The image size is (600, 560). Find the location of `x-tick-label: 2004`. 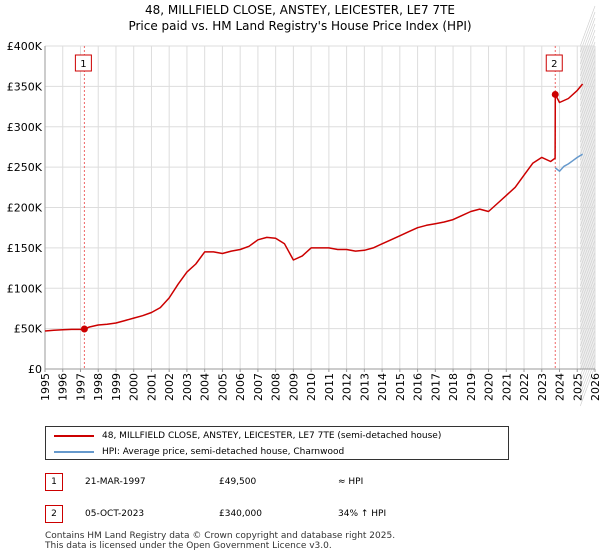

x-tick-label: 2004 is located at coordinates (205, 387).